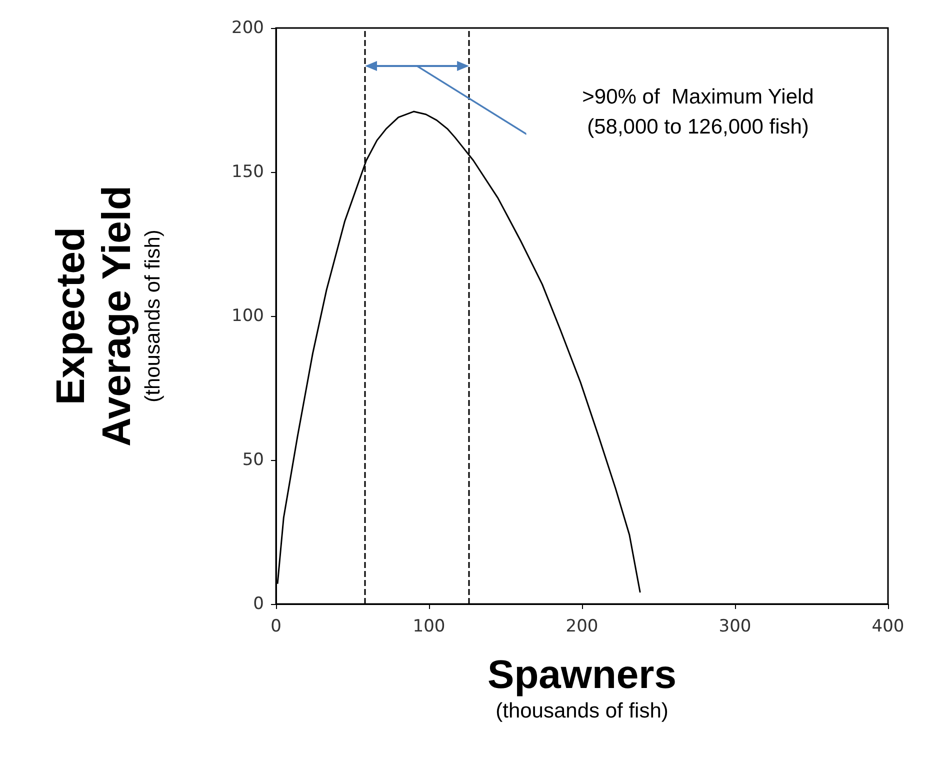  I want to click on y-tick-label: 150, so click(248, 172).